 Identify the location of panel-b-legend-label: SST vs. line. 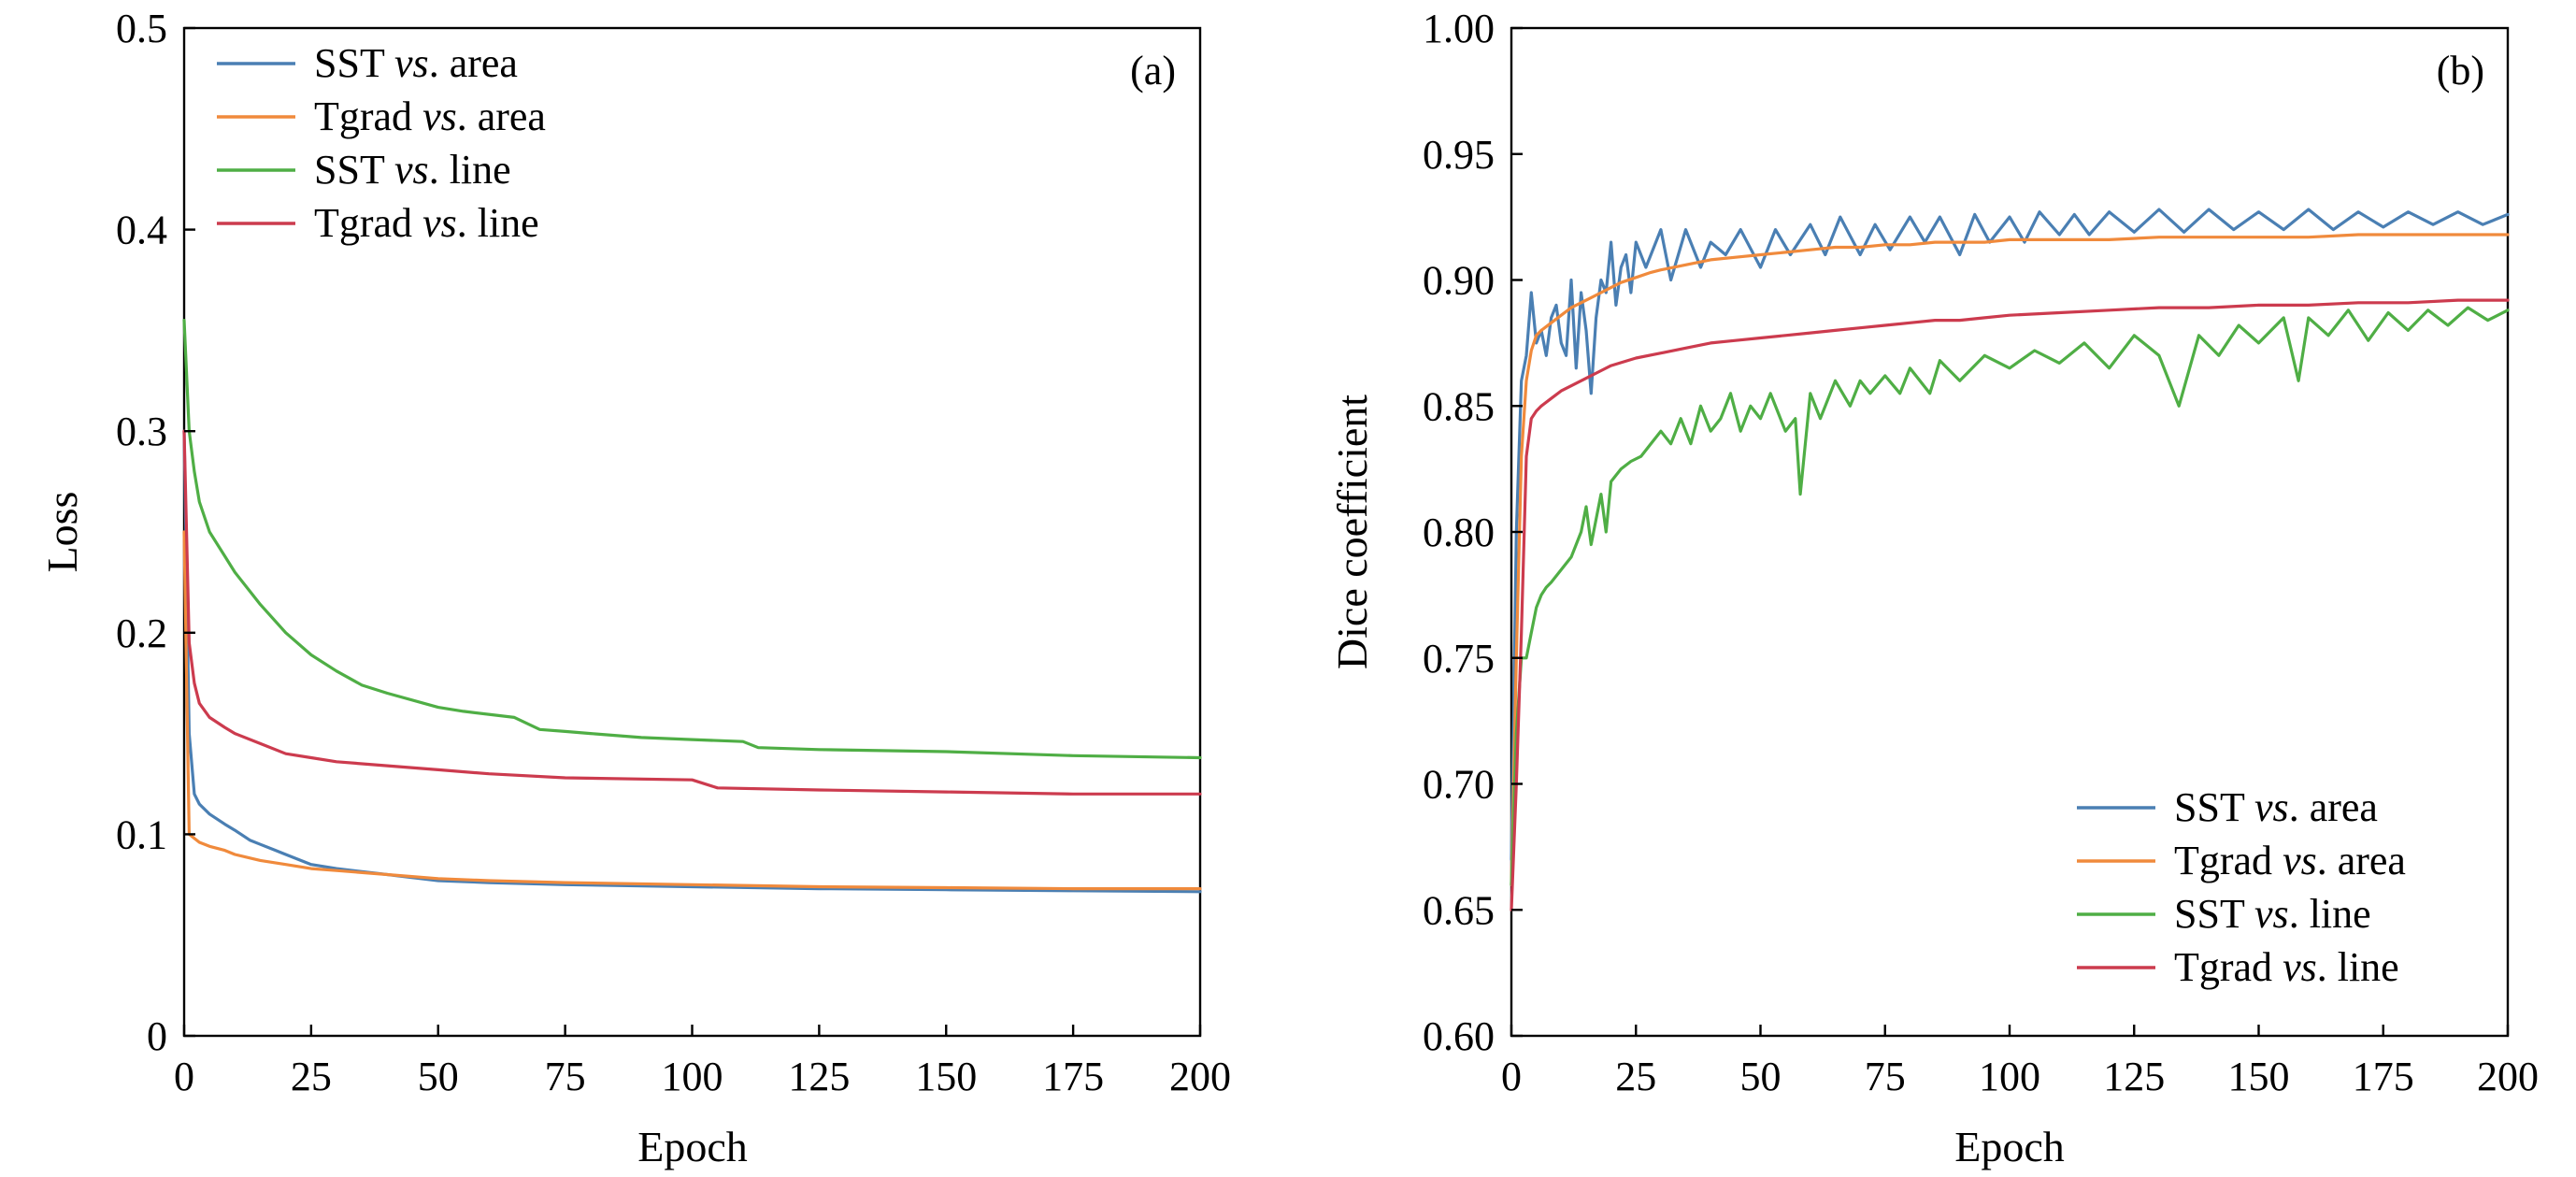
(2272, 914).